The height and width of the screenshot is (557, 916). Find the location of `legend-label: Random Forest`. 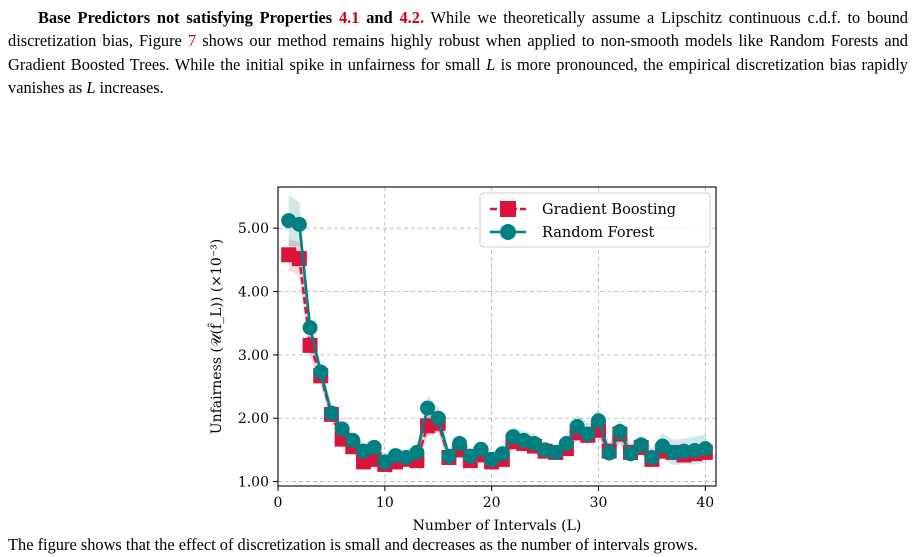

legend-label: Random Forest is located at coordinates (598, 233).